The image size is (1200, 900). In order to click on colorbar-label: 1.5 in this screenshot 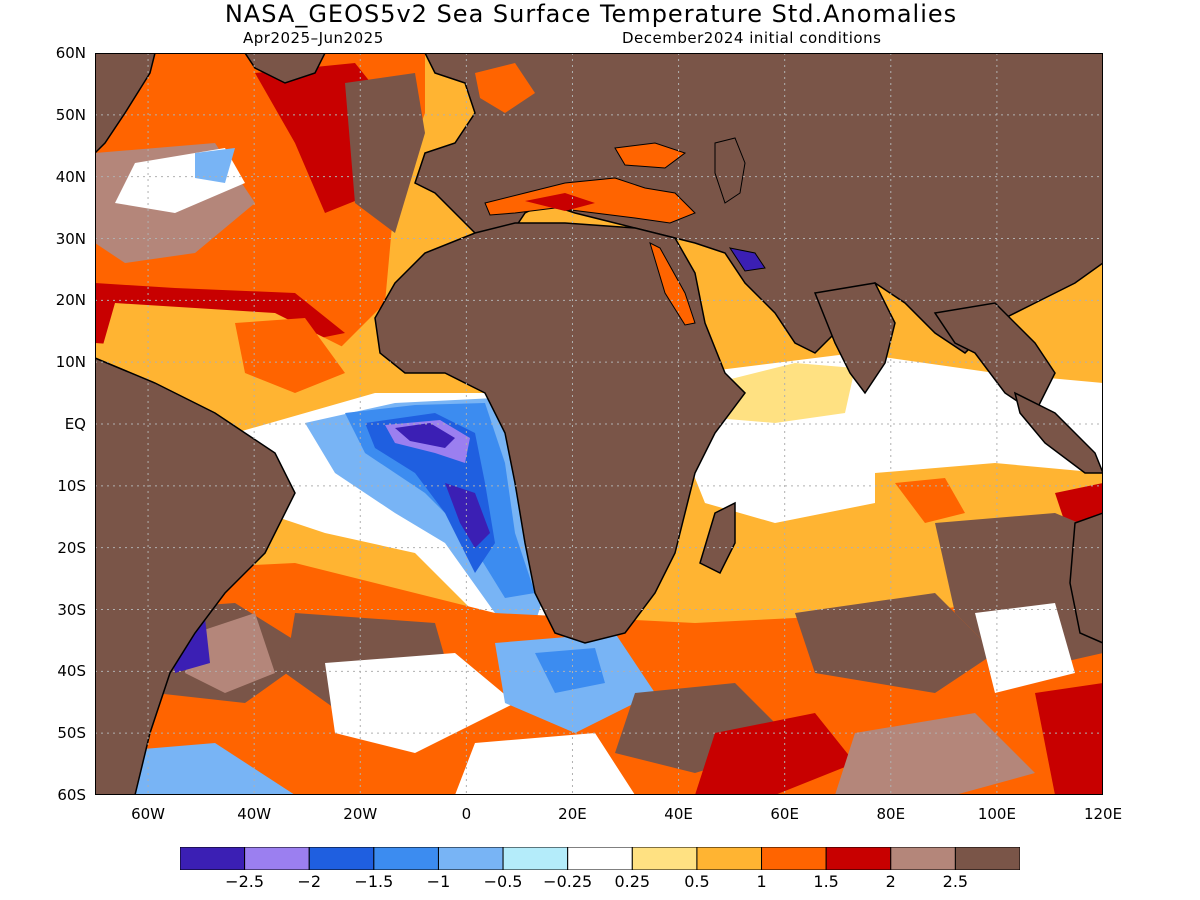, I will do `click(826, 881)`.